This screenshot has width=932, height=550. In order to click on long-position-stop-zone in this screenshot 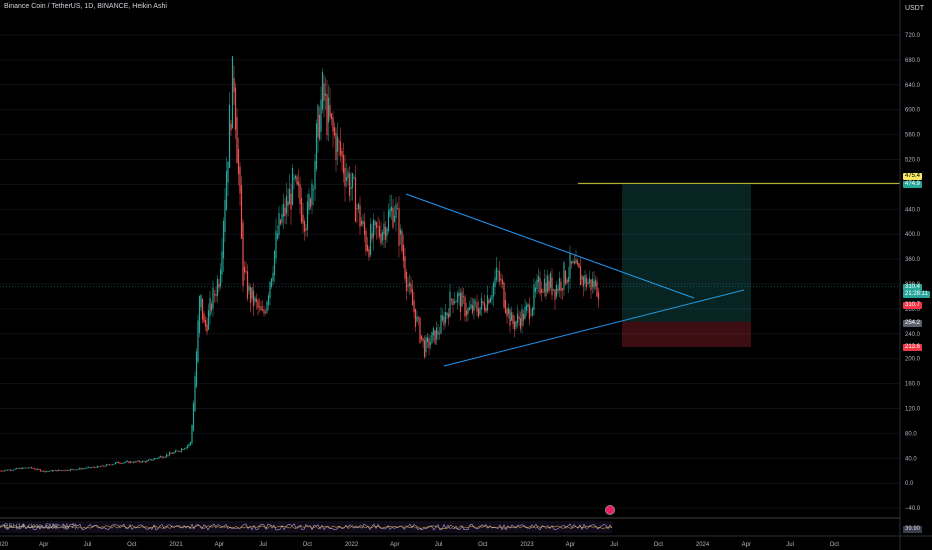, I will do `click(686, 334)`.